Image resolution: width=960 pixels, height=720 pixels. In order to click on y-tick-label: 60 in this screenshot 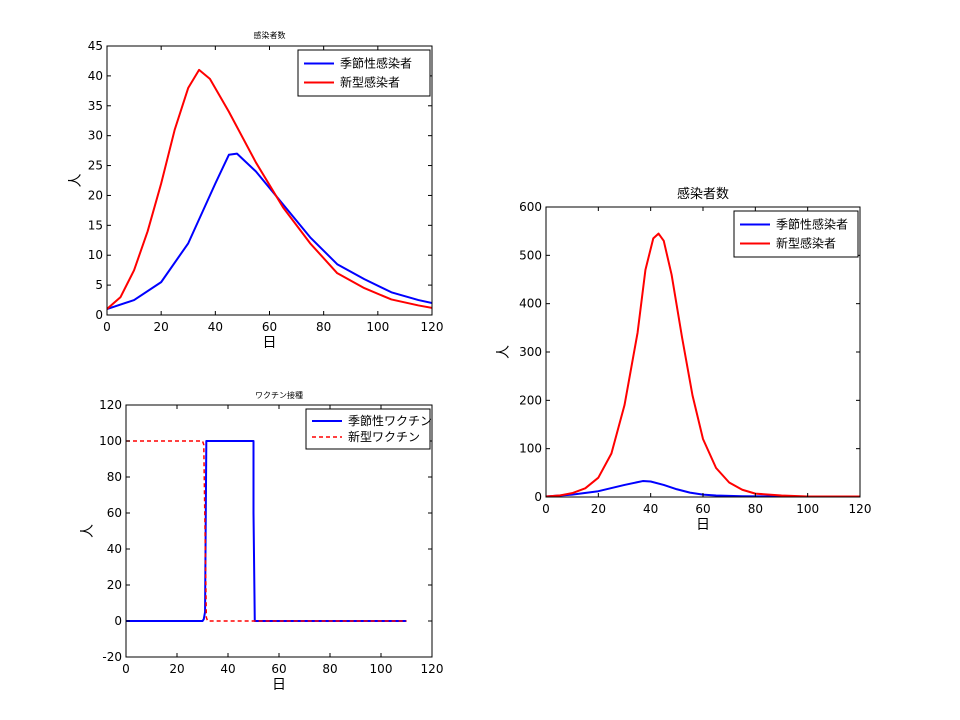, I will do `click(114, 513)`.